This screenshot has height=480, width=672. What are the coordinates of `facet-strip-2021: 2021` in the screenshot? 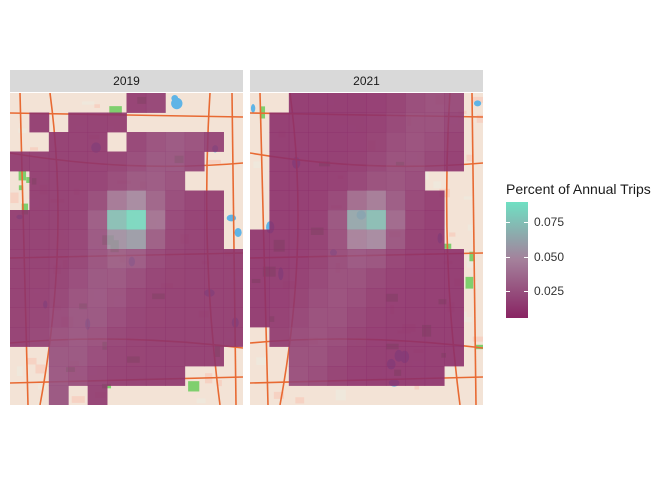 It's located at (366, 81).